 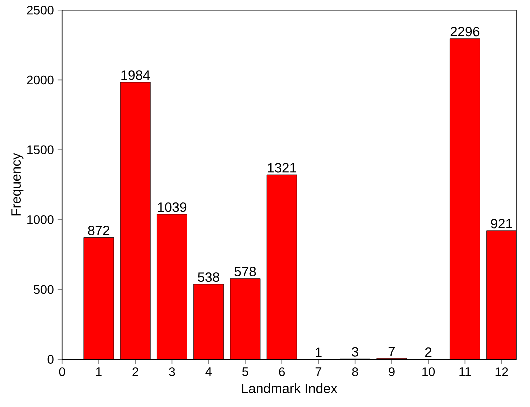 What do you see at coordinates (319, 352) in the screenshot?
I see `data-label: 1` at bounding box center [319, 352].